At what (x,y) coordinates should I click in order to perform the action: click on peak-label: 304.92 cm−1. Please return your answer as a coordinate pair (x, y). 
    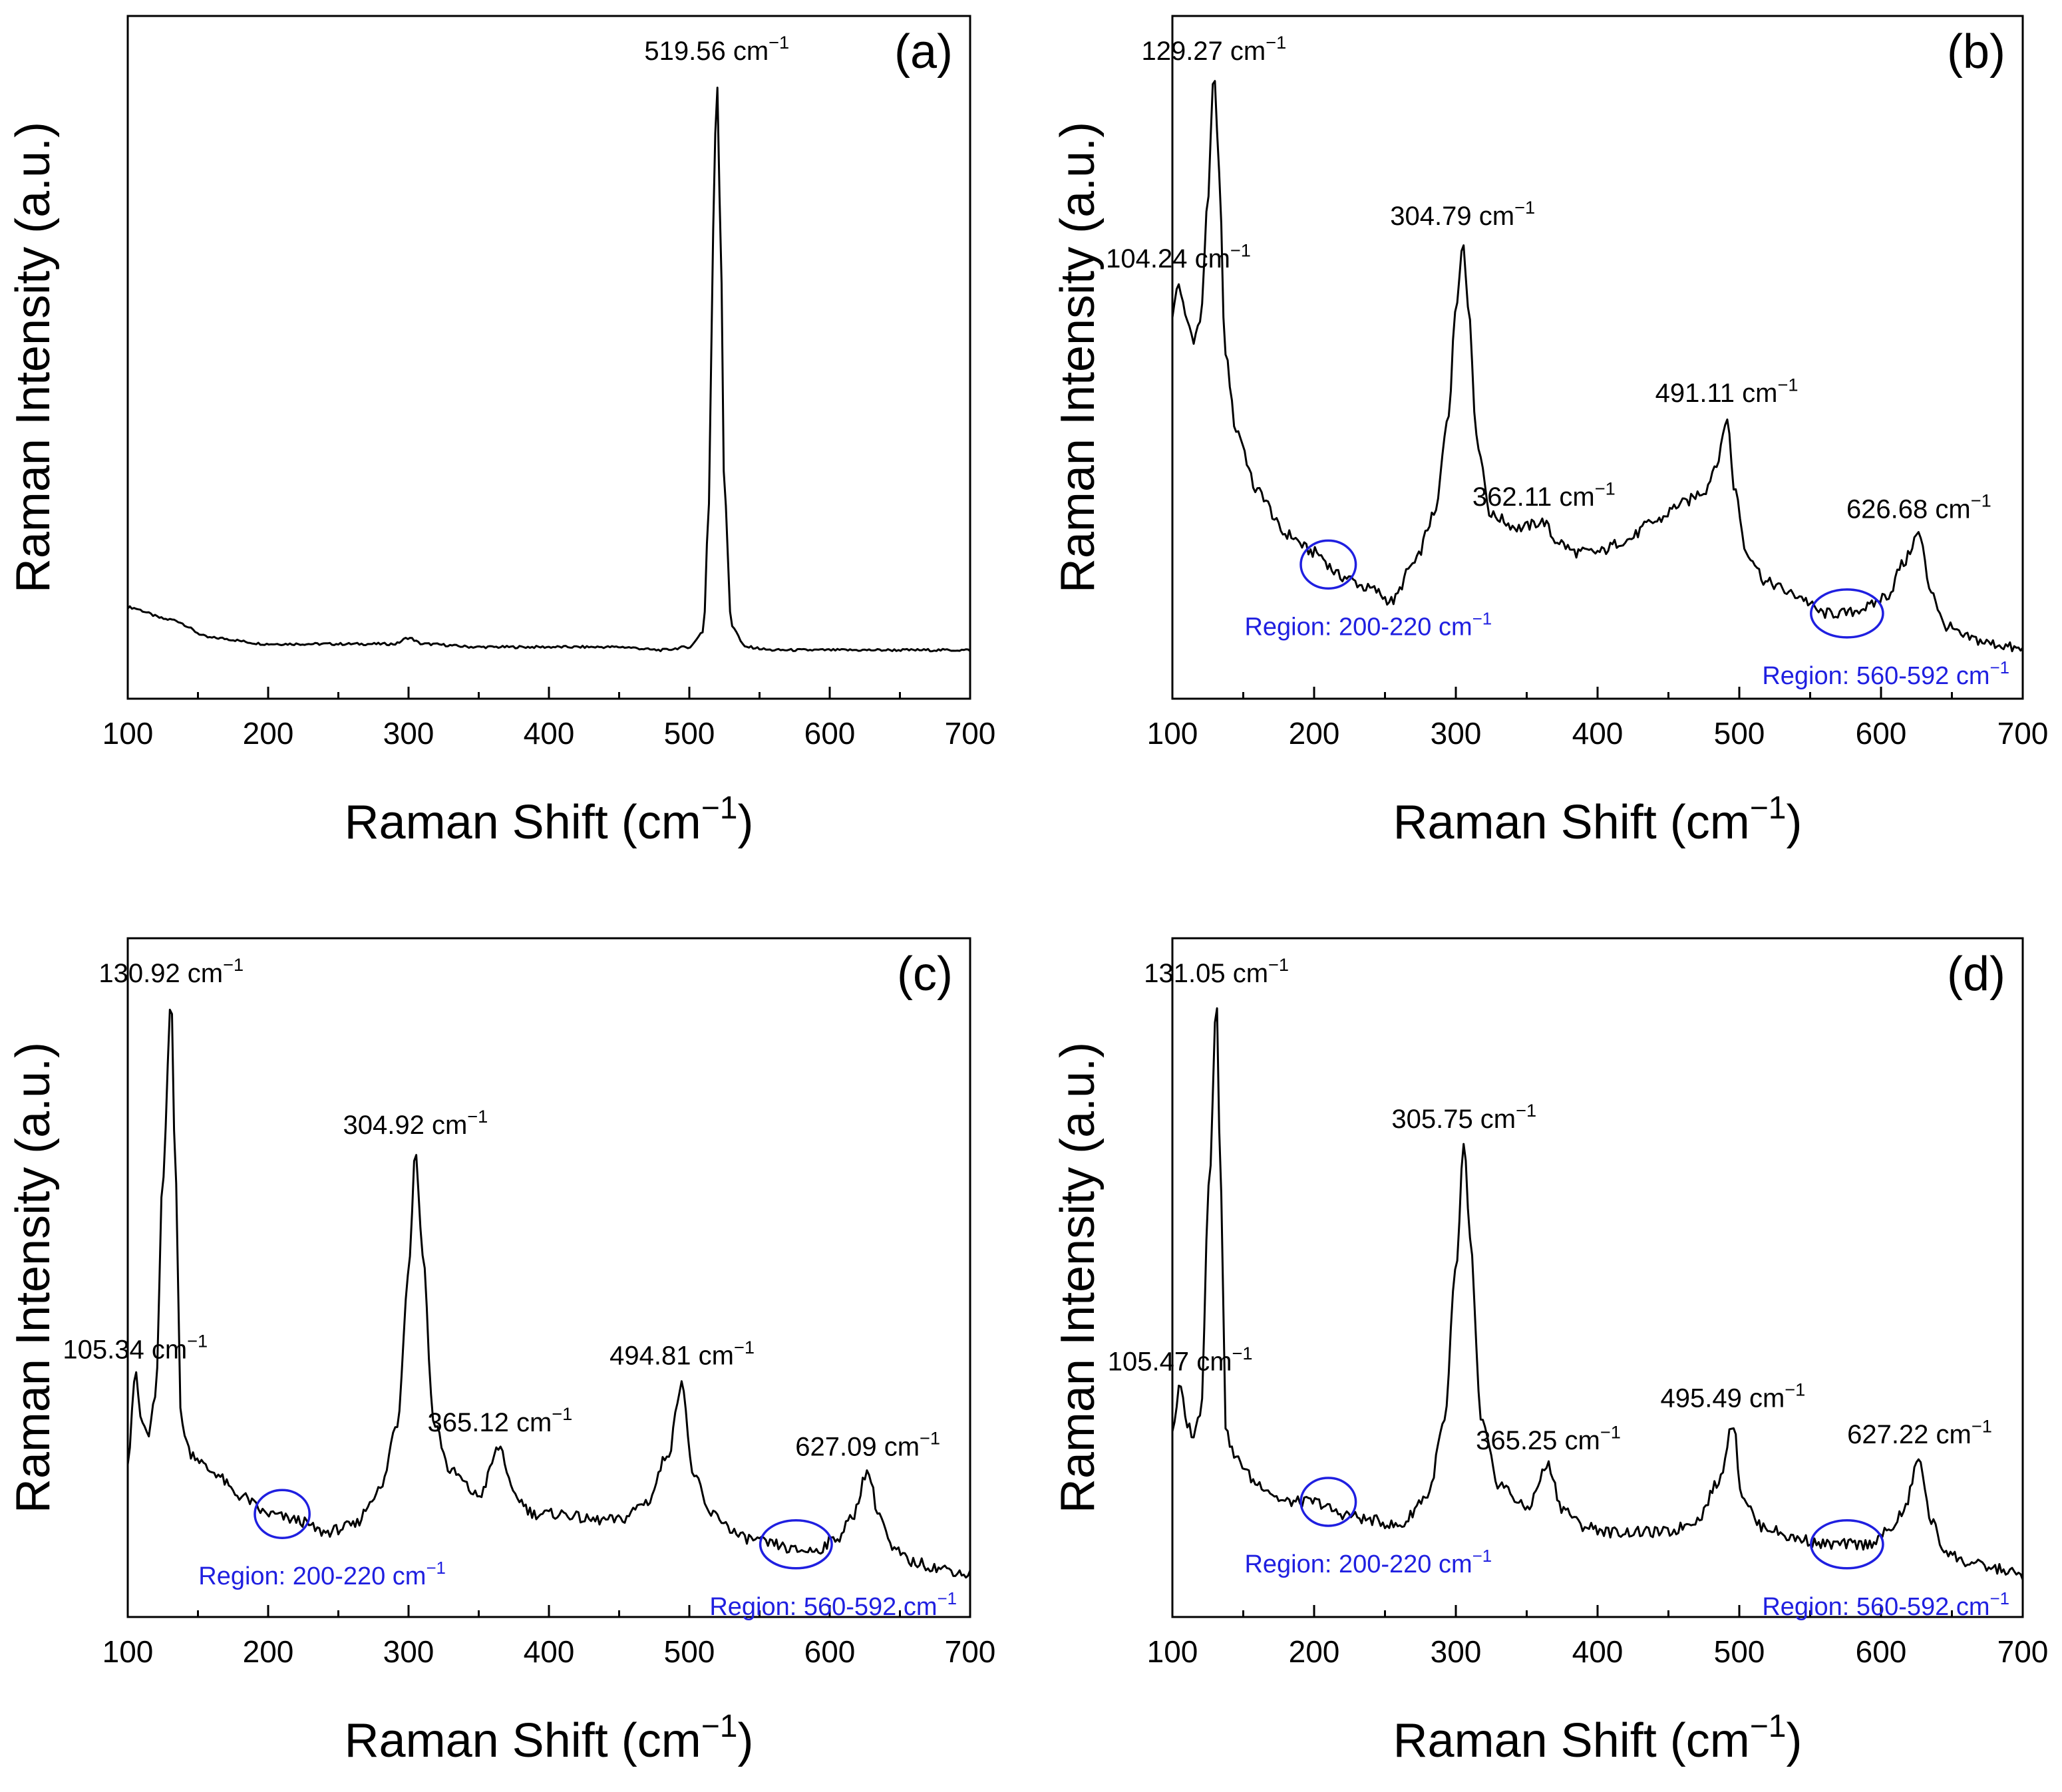
    Looking at the image, I should click on (415, 1123).